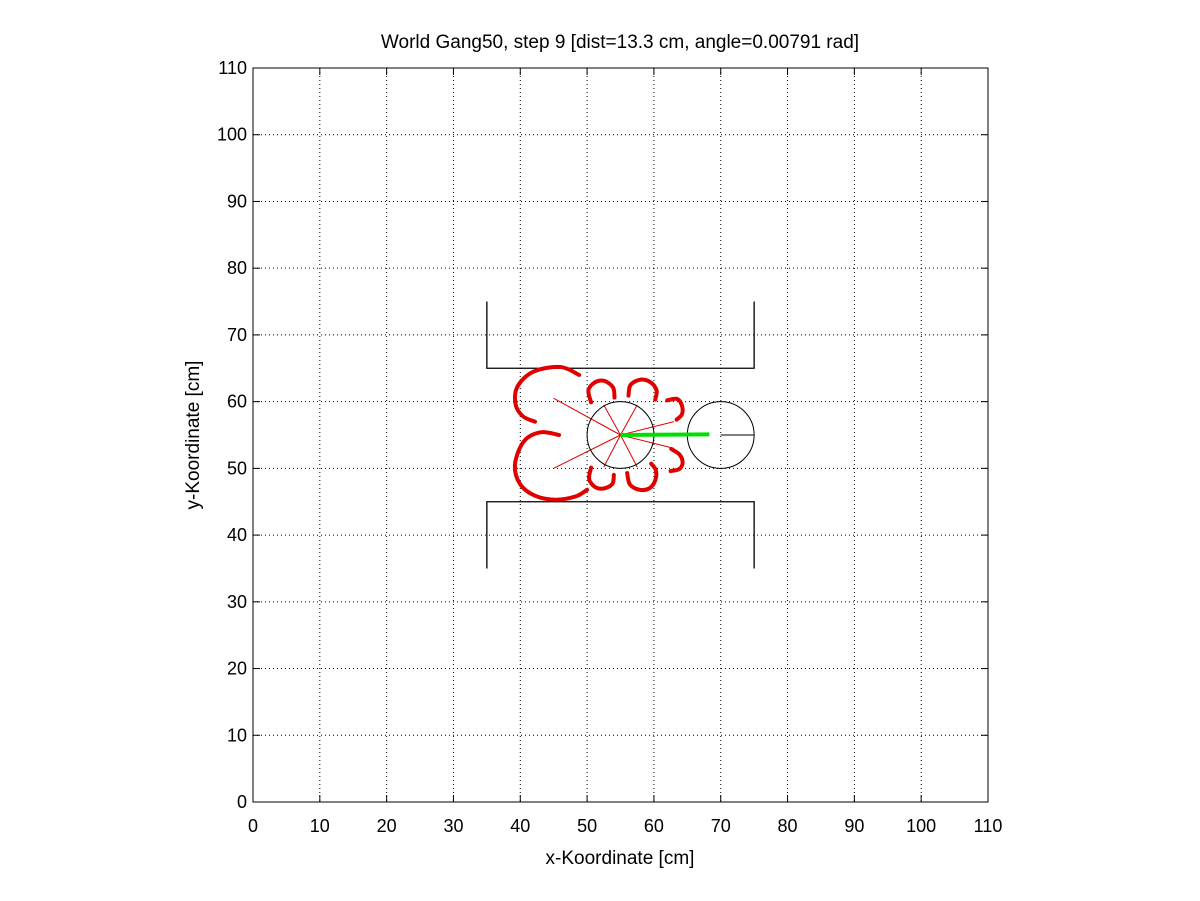  I want to click on x-tick-label: 10, so click(320, 826).